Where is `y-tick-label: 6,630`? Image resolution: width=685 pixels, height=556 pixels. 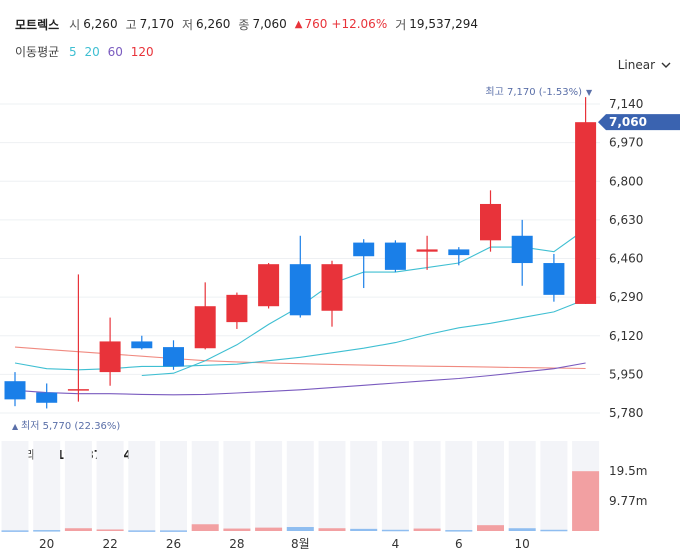 y-tick-label: 6,630 is located at coordinates (626, 220).